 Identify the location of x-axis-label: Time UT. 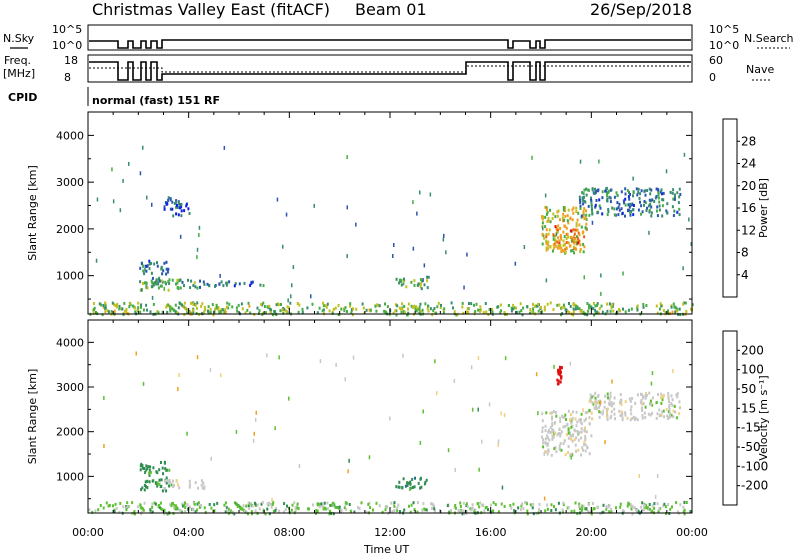
(386, 548).